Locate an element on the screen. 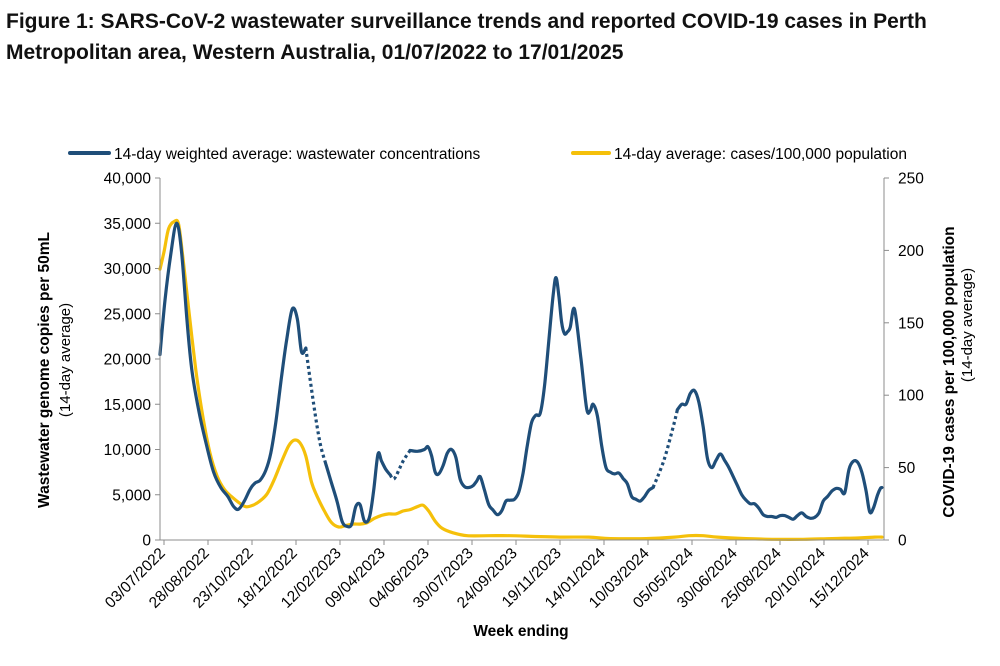 This screenshot has height=666, width=1000. left-tick-label: 25,000 is located at coordinates (128, 314).